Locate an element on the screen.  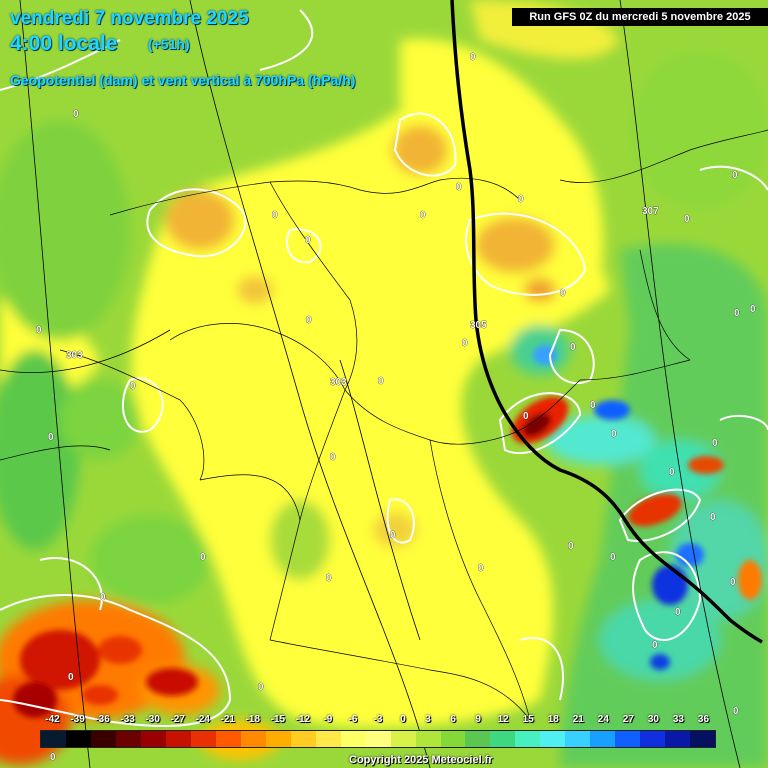
geopotential-label-303-west: 303 is located at coordinates (74, 355).